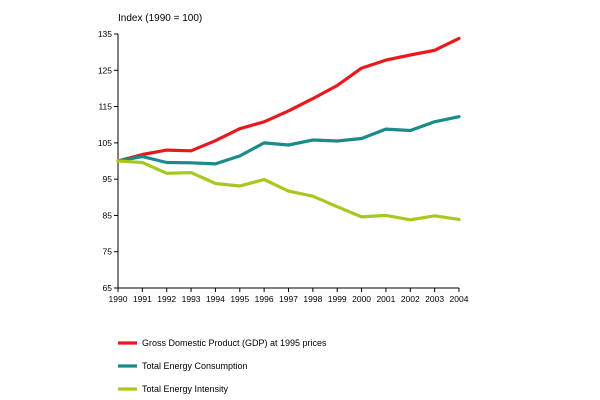  I want to click on x-tick-label: 2003, so click(434, 299).